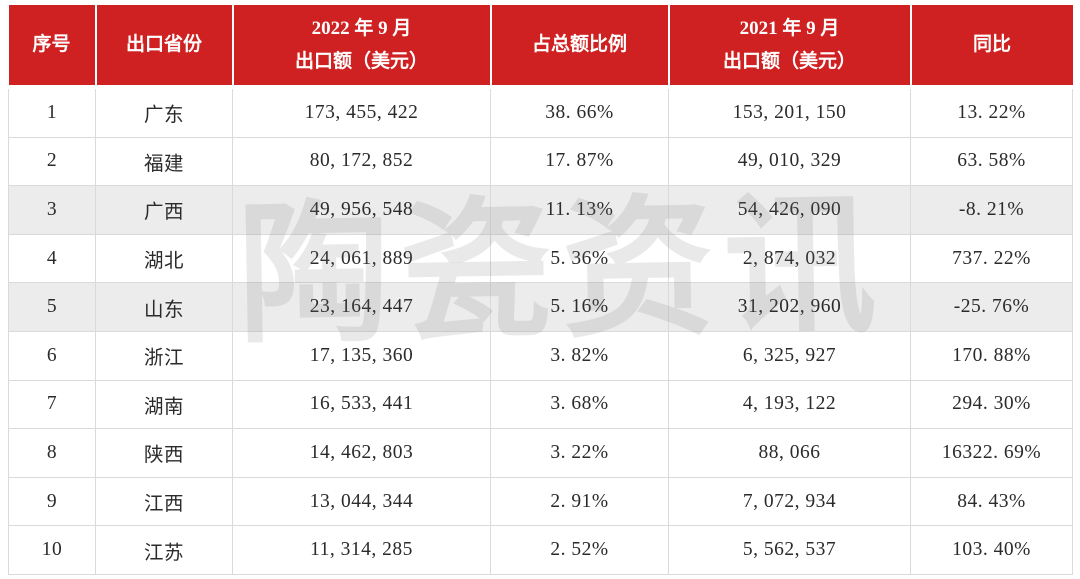  What do you see at coordinates (52, 112) in the screenshot?
I see `cell-index: 1` at bounding box center [52, 112].